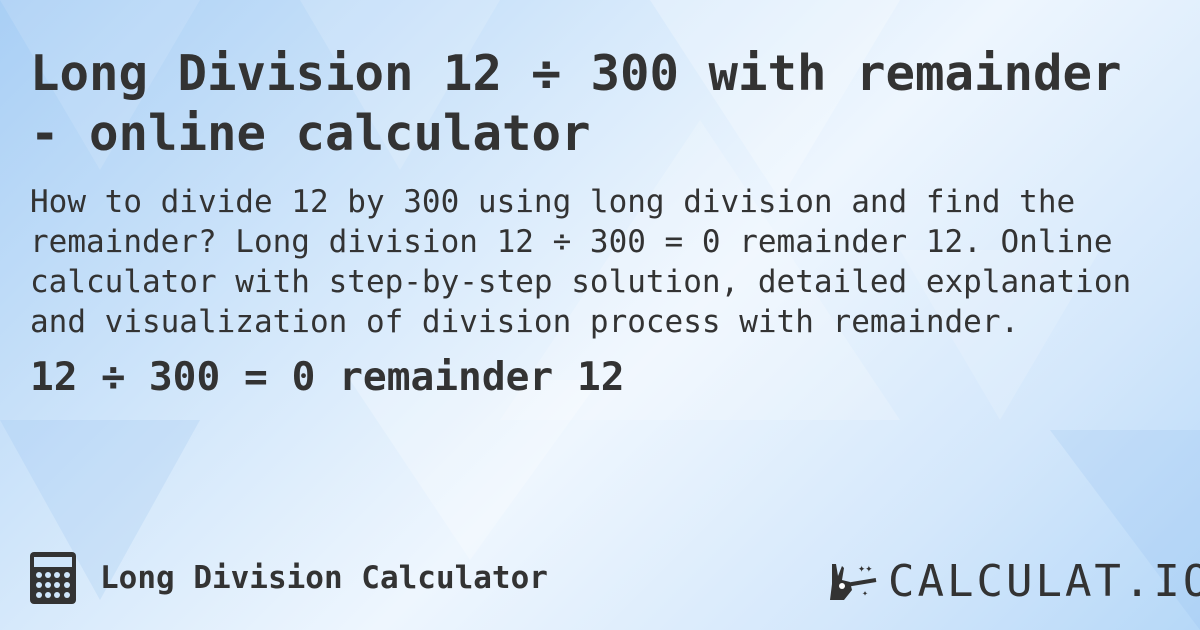 The image size is (1200, 630). Describe the element at coordinates (1044, 581) in the screenshot. I see `logo-text: CALCULAT.IO` at that location.